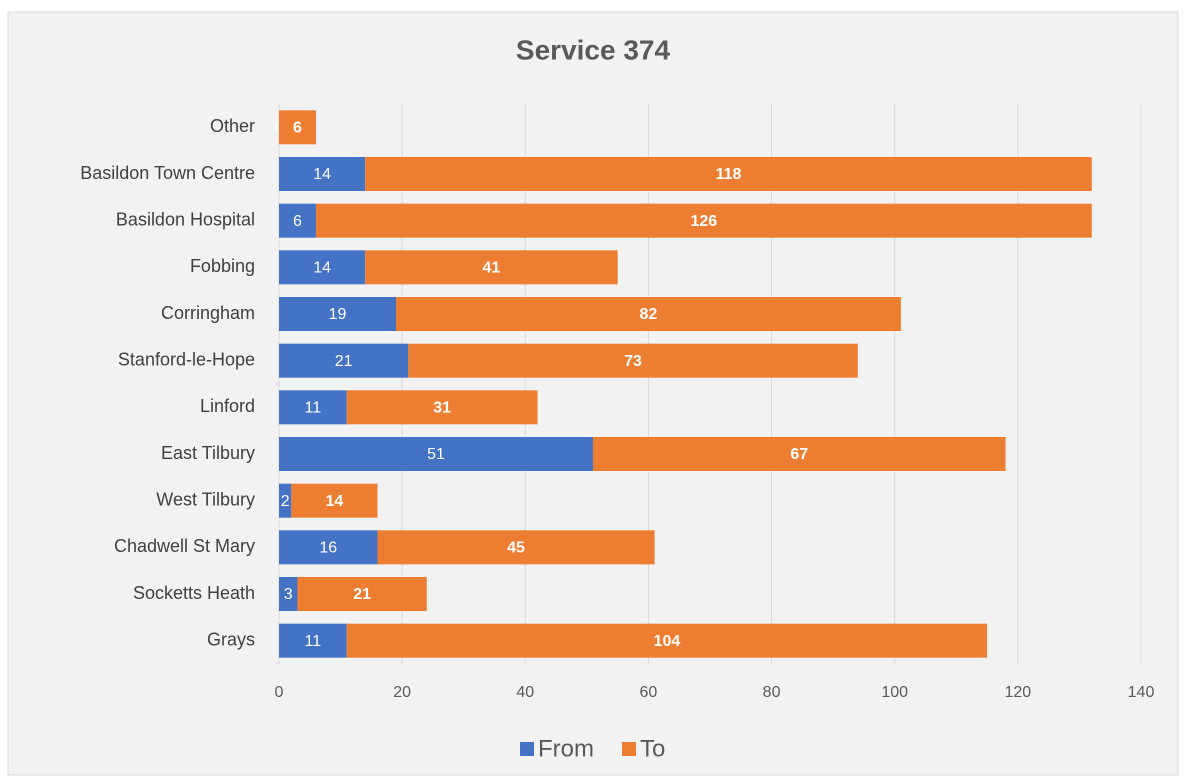 The image size is (1186, 781). I want to click on legend-label: From, so click(566, 748).